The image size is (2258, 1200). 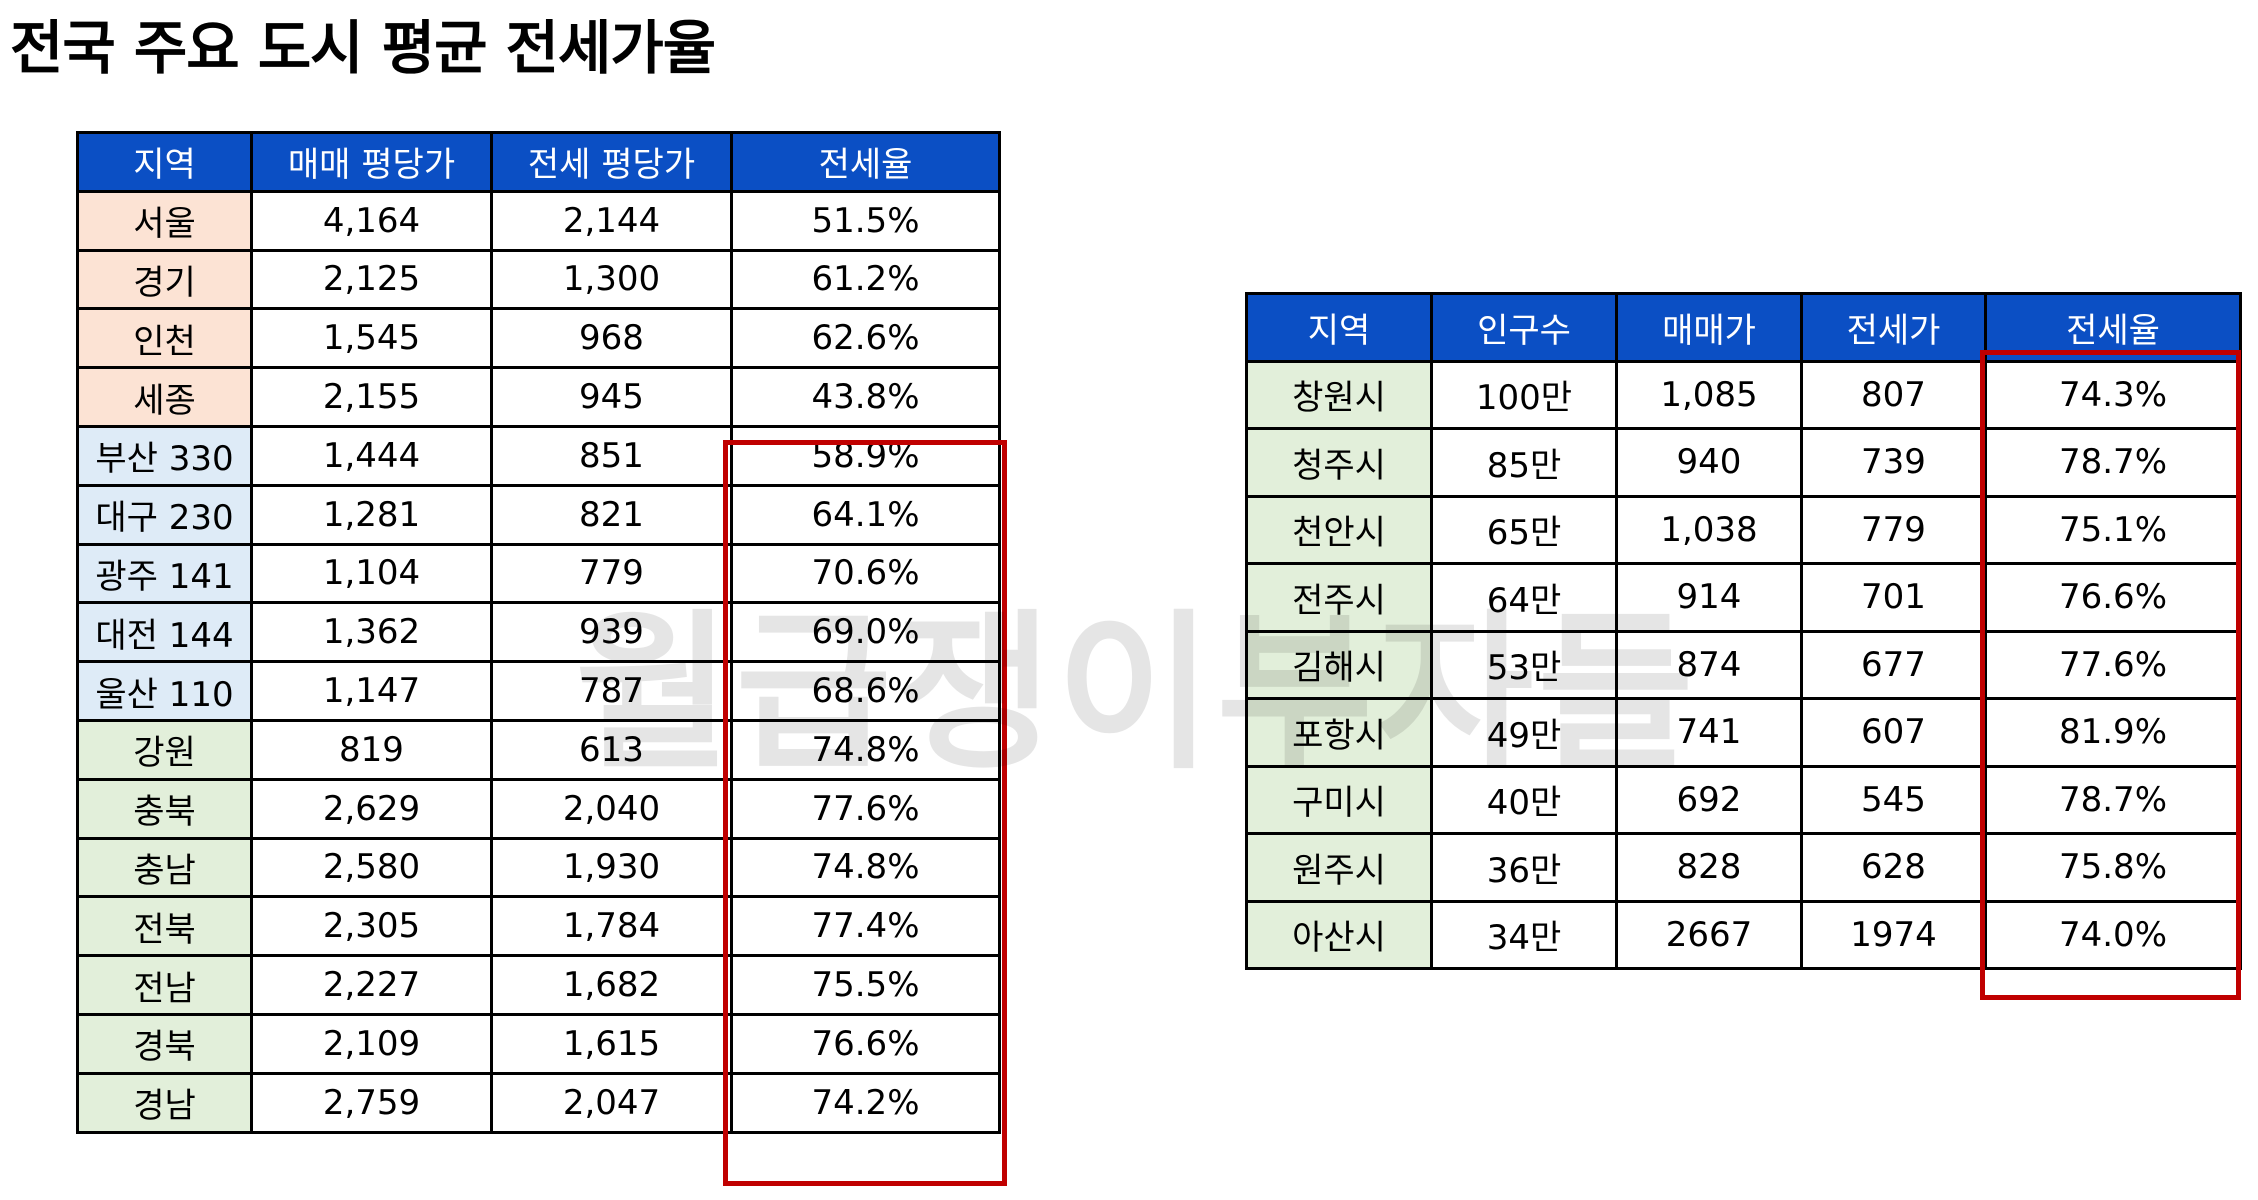 I want to click on table-row: 강원 819 613 74.8%, so click(x=538, y=749).